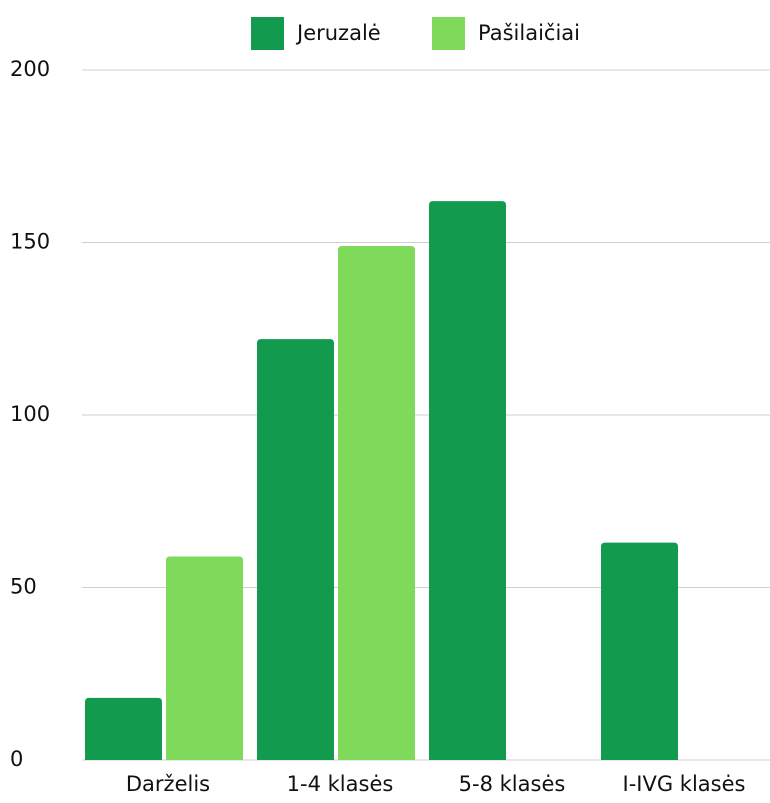 The width and height of the screenshot is (770, 803). What do you see at coordinates (512, 784) in the screenshot?
I see `x-tick-label: 5-8 klasės` at bounding box center [512, 784].